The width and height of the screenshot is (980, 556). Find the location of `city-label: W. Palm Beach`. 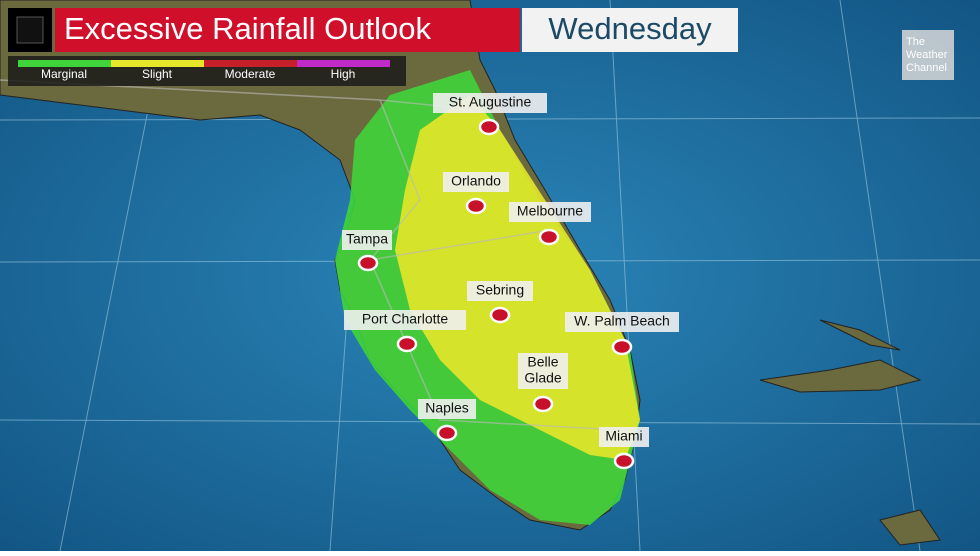

city-label: W. Palm Beach is located at coordinates (622, 321).